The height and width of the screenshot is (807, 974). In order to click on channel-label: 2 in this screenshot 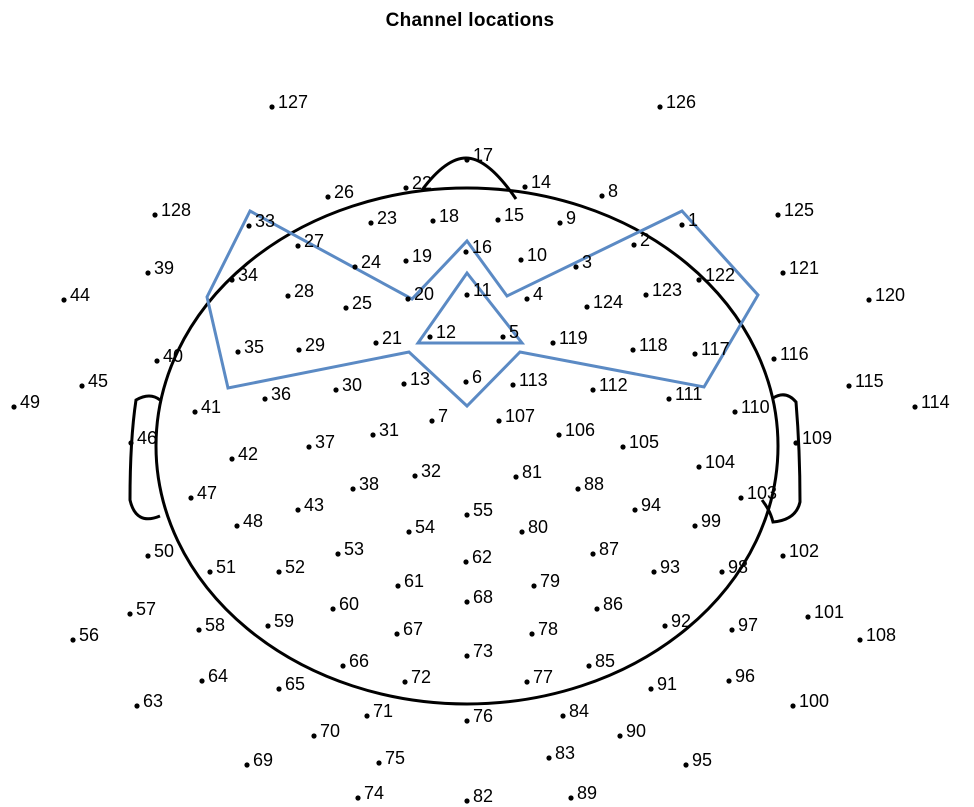, I will do `click(645, 240)`.